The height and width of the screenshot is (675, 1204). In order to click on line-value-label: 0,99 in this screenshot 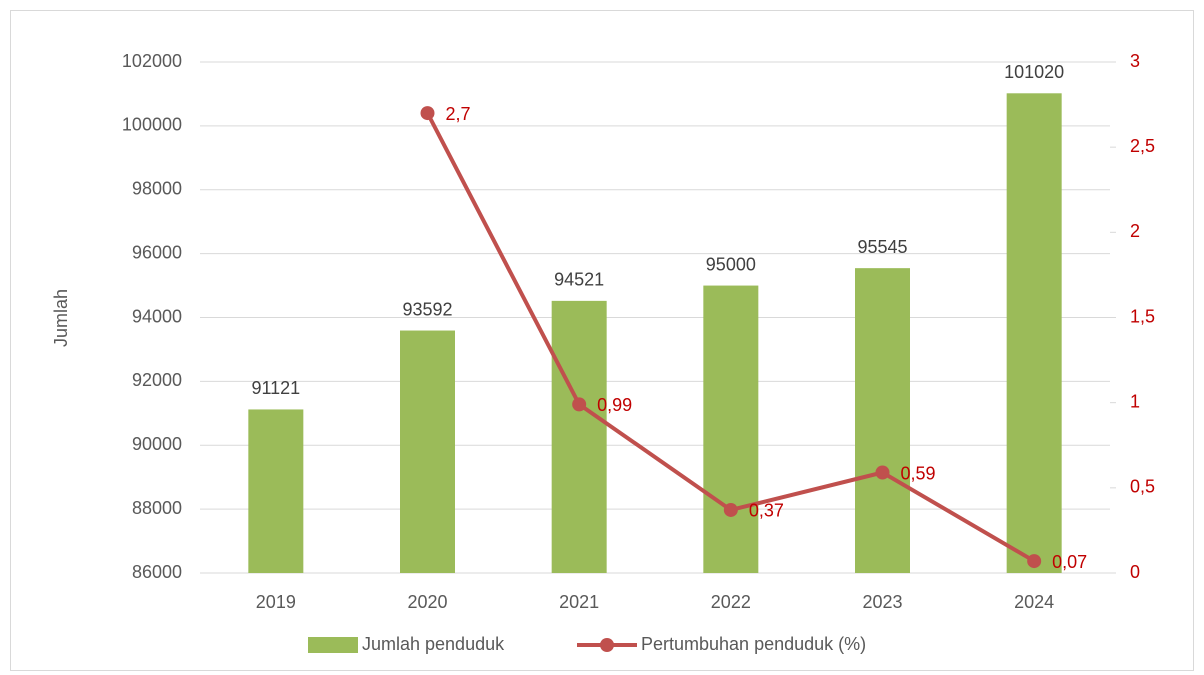, I will do `click(614, 405)`.